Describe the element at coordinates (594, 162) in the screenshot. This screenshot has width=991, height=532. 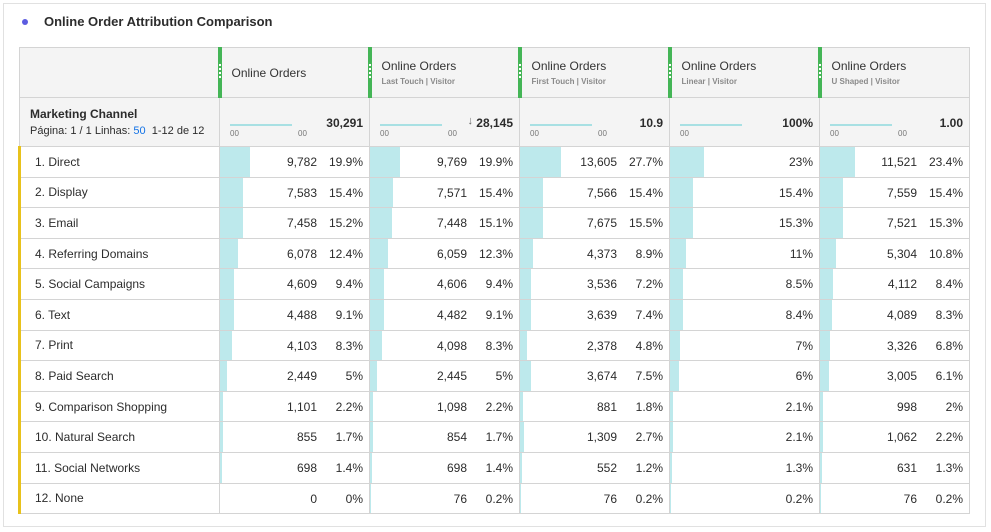
I see `metric-cell: 13,605 27.7%` at that location.